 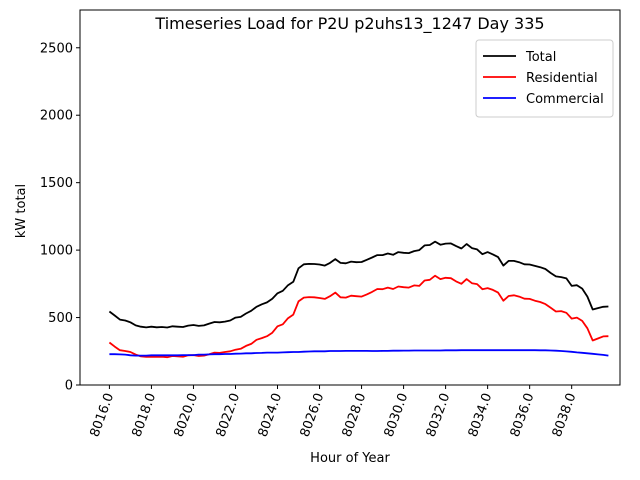 What do you see at coordinates (565, 99) in the screenshot?
I see `legend-label-commercial: Commercial` at bounding box center [565, 99].